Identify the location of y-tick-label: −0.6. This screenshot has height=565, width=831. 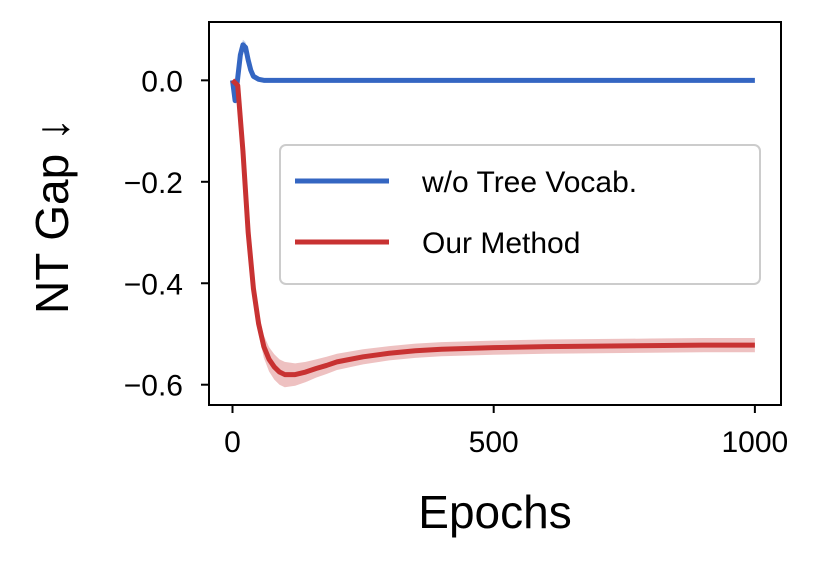
(153, 386).